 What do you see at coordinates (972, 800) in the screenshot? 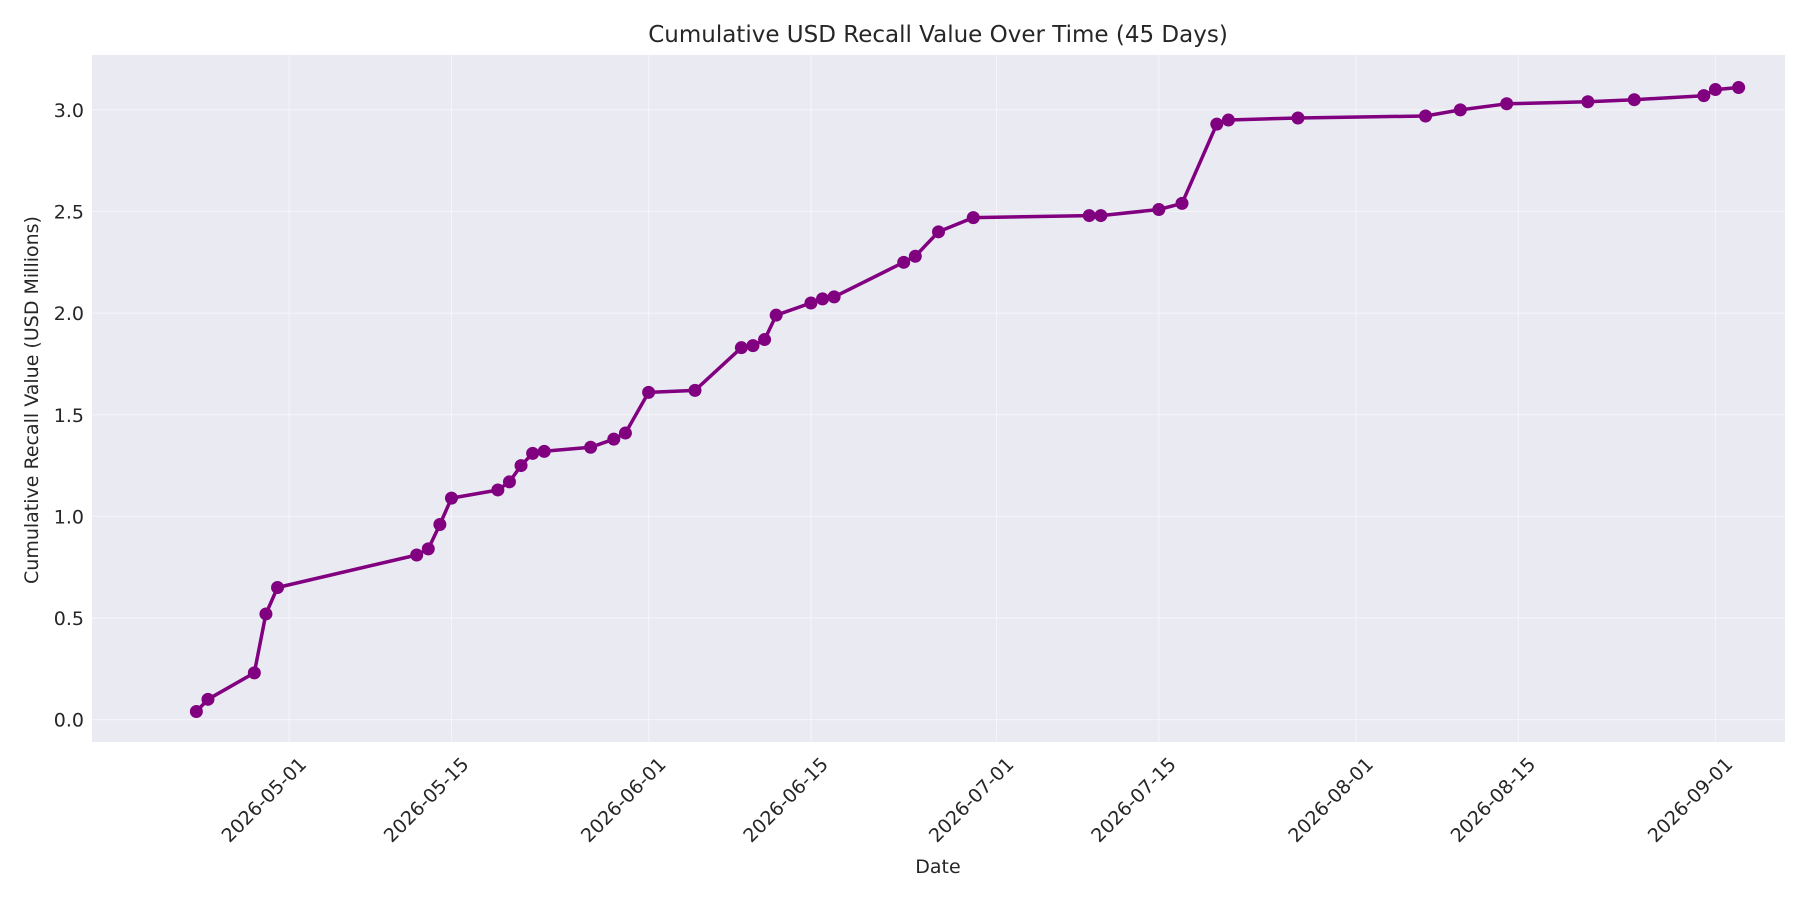
I see `x-tick-label: 2026-07-01` at bounding box center [972, 800].